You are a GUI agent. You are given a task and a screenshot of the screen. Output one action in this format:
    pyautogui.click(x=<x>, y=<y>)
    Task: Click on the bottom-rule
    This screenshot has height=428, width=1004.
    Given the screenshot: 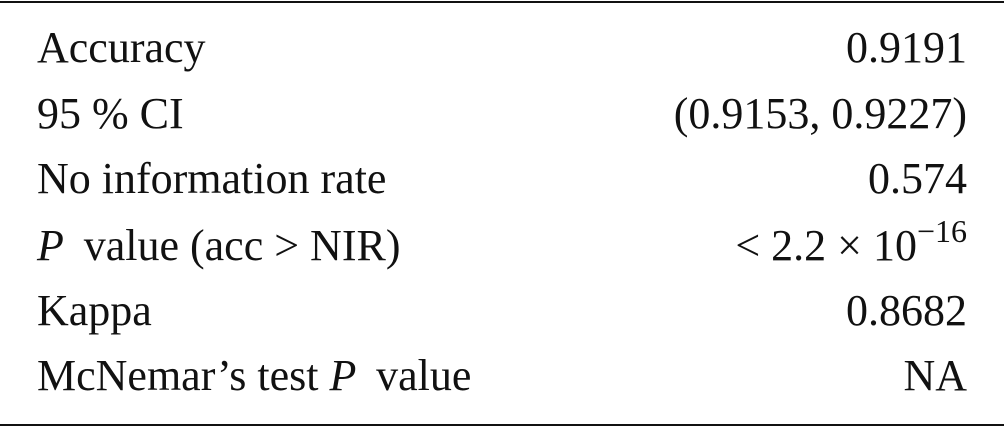 What is the action you would take?
    pyautogui.click(x=502, y=425)
    